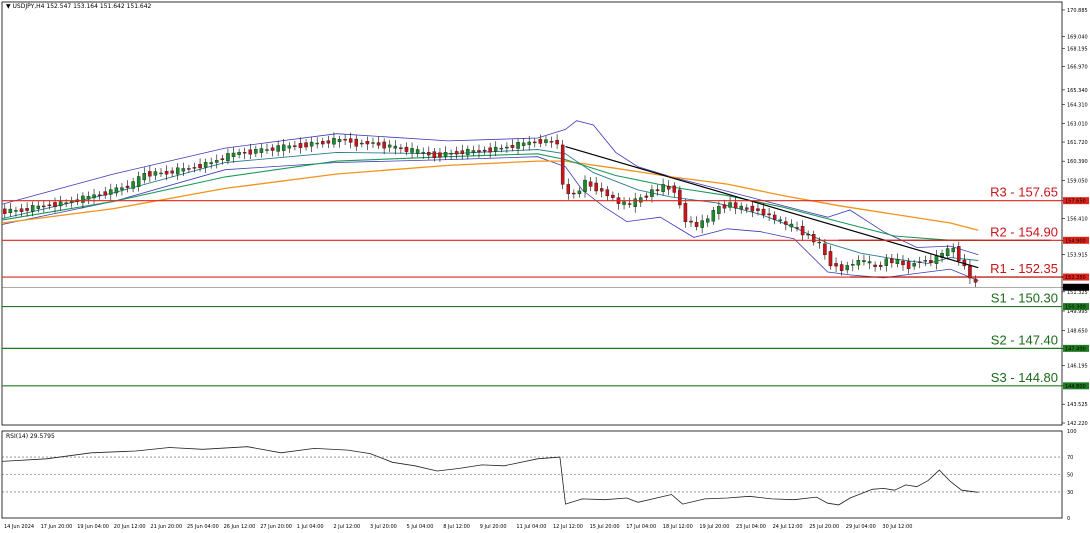 This screenshot has height=533, width=1090. What do you see at coordinates (1024, 339) in the screenshot?
I see `level-label-s2: S2 - 147.40` at bounding box center [1024, 339].